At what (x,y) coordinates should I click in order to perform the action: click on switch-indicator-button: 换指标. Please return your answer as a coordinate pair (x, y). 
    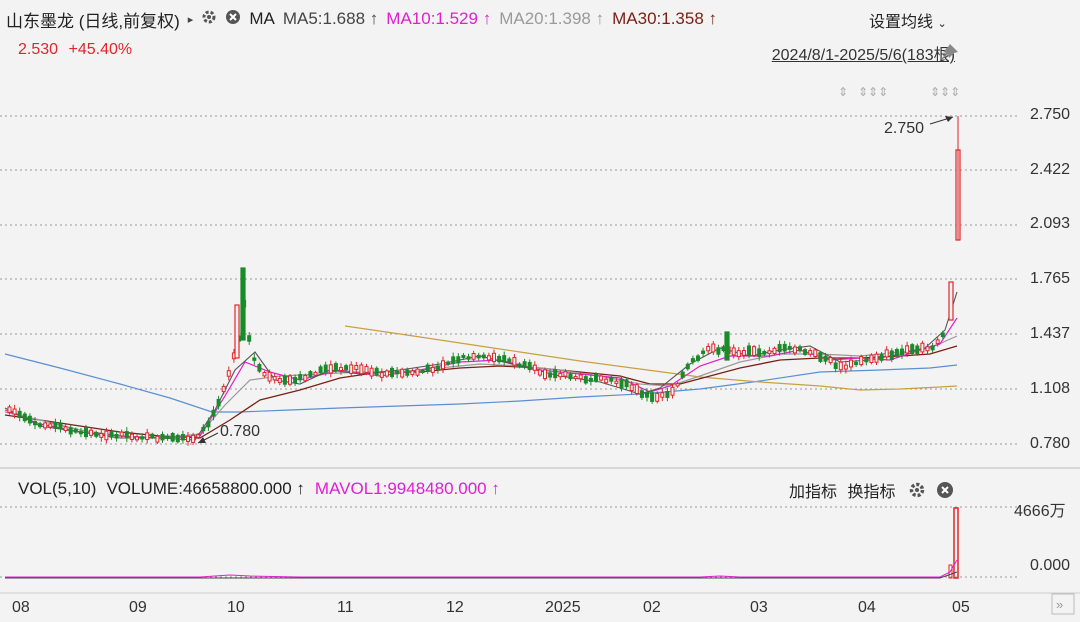
    Looking at the image, I should click on (871, 492).